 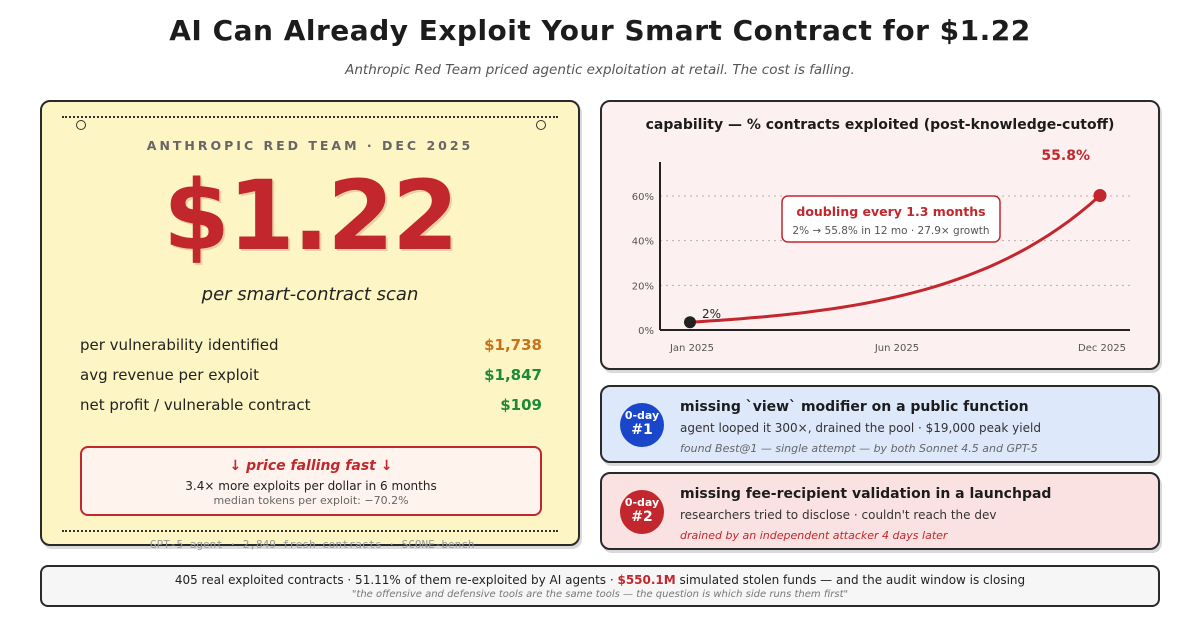 I want to click on perforation-top, so click(x=310, y=117).